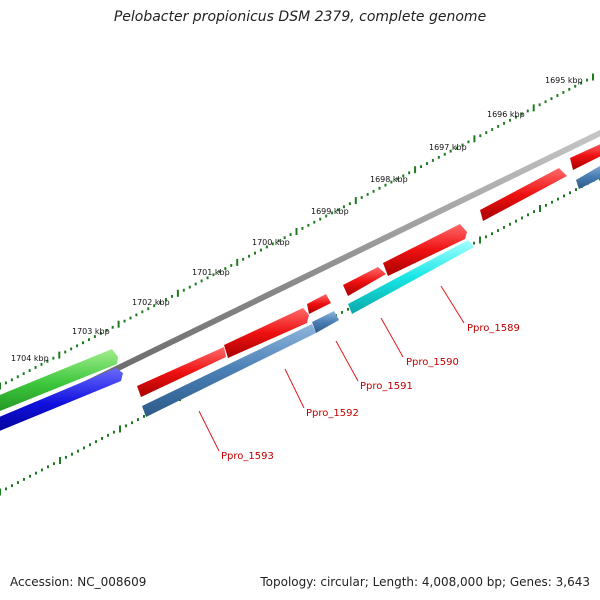 The image size is (600, 600). I want to click on scale-label-1697: 1697 kbp, so click(448, 147).